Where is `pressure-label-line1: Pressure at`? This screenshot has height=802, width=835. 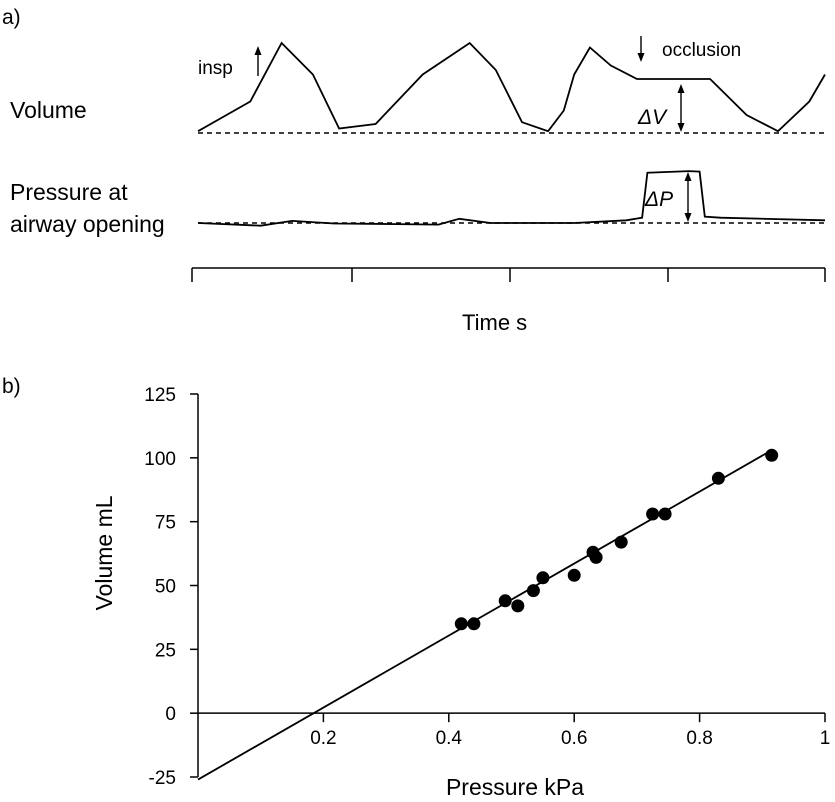
pressure-label-line1: Pressure at is located at coordinates (69, 192).